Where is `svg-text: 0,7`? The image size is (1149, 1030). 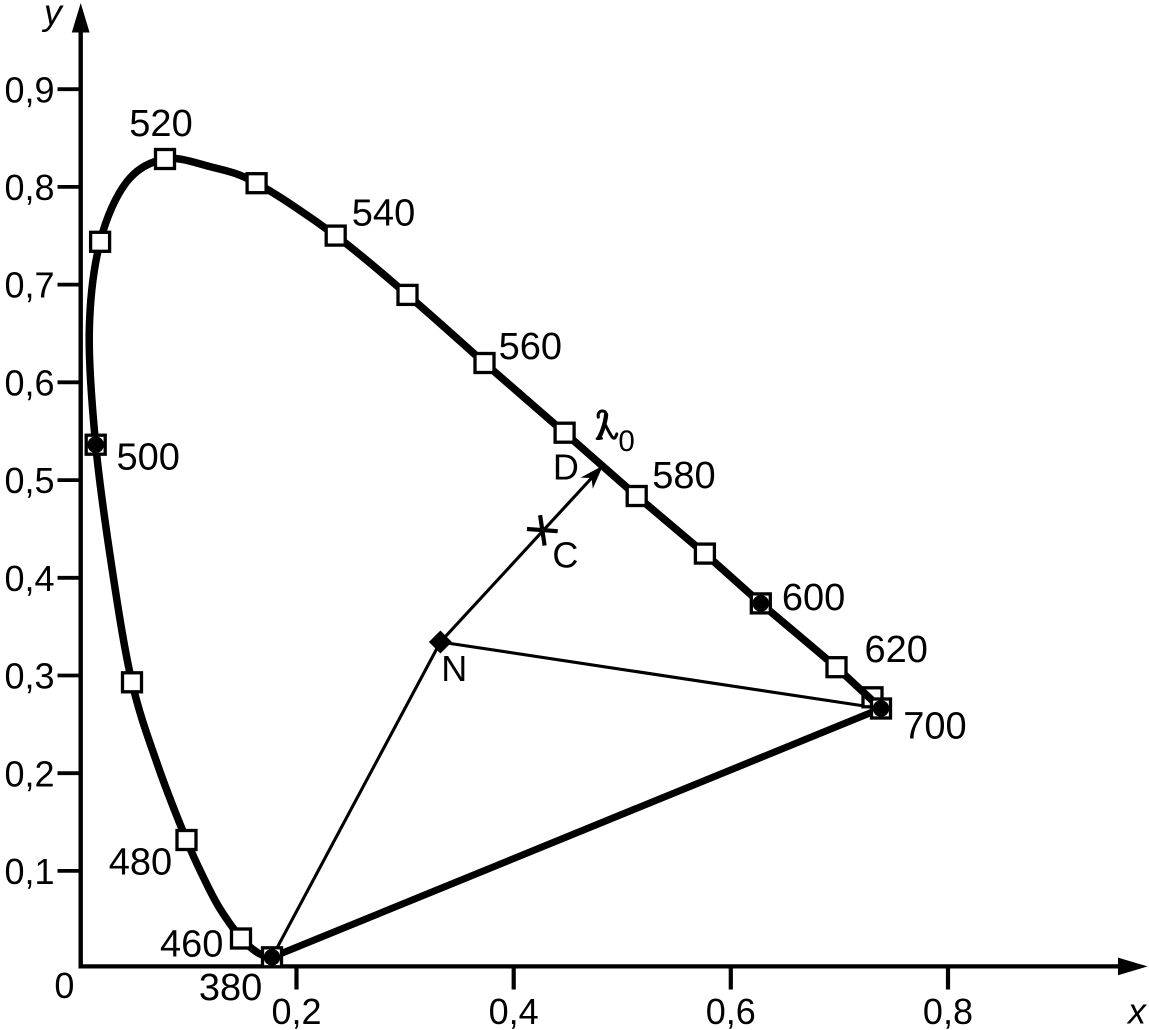 svg-text: 0,7 is located at coordinates (29, 285).